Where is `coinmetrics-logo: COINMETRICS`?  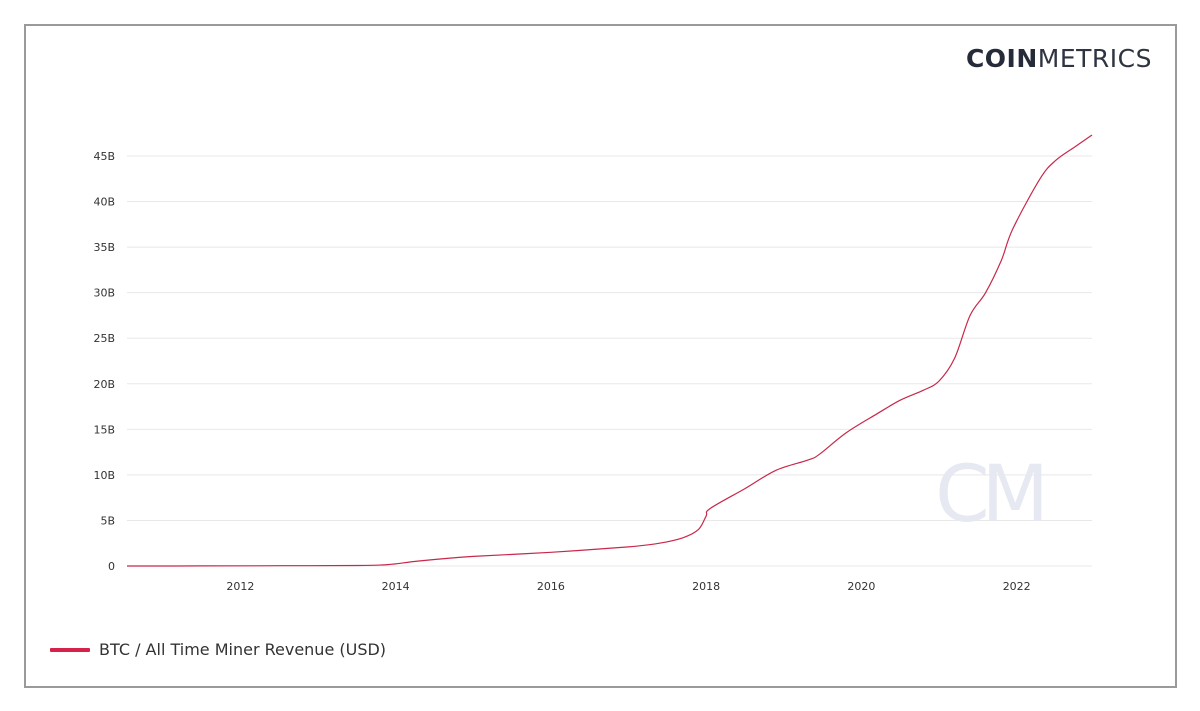 coinmetrics-logo: COINMETRICS is located at coordinates (1059, 58).